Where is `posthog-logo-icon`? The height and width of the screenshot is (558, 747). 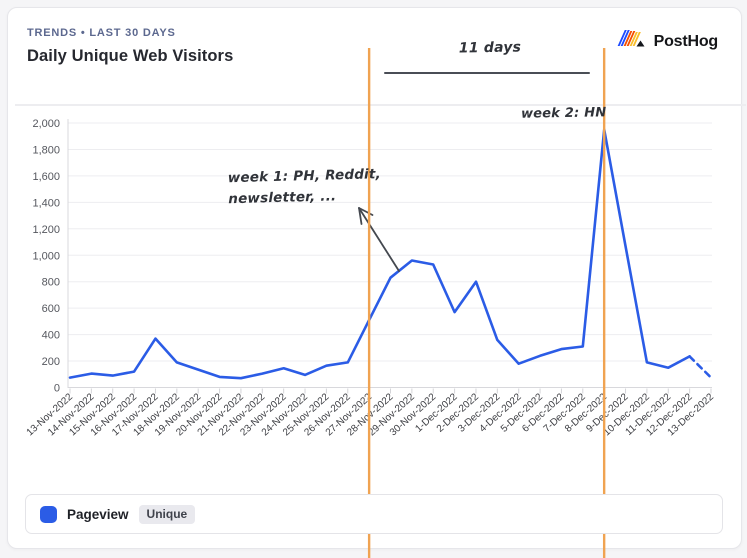
posthog-logo-icon is located at coordinates (632, 42).